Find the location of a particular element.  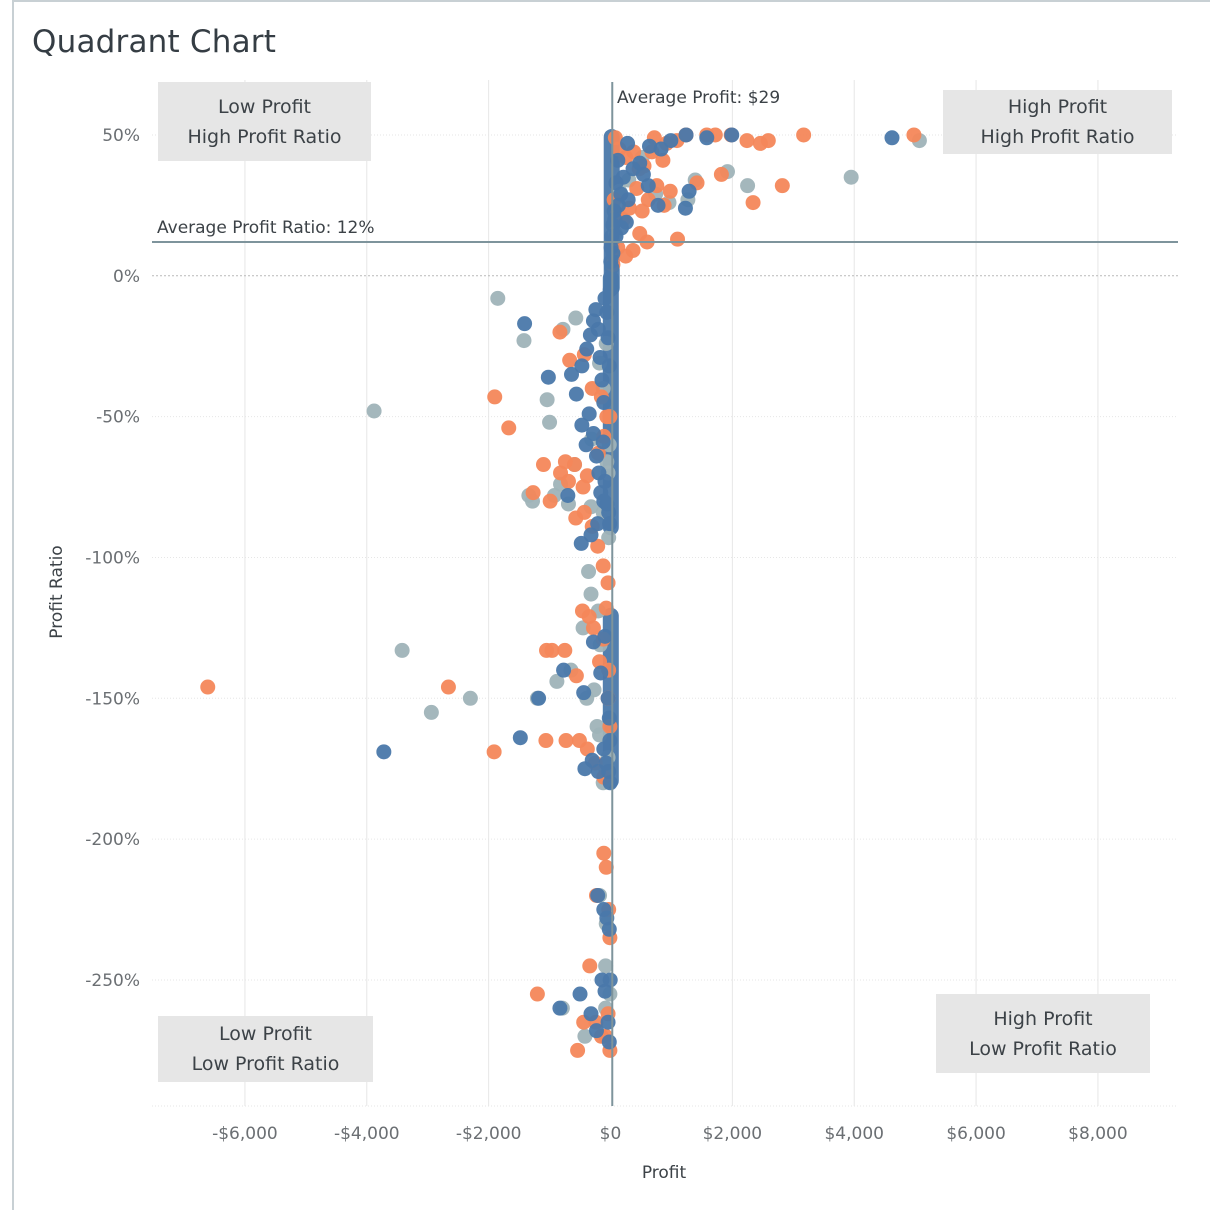

y-tick-label: -150% is located at coordinates (112, 699).